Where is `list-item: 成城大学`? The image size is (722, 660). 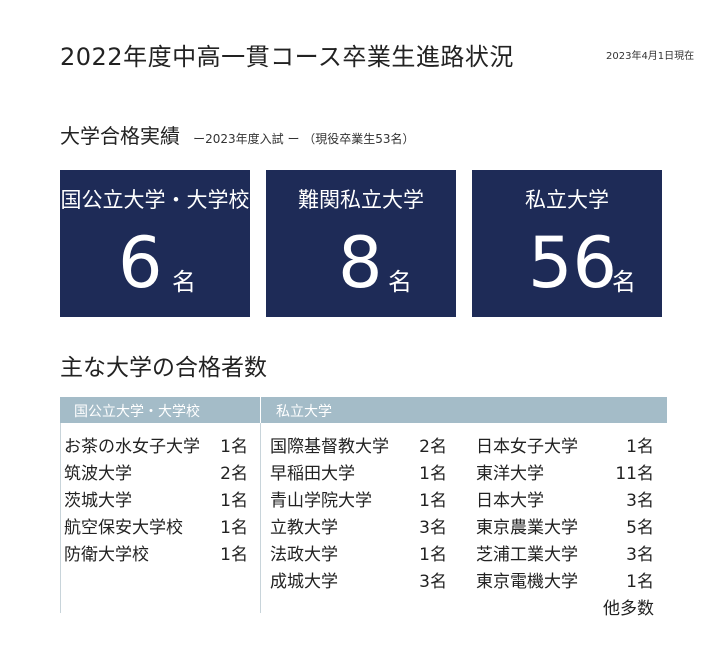 list-item: 成城大学 is located at coordinates (304, 582).